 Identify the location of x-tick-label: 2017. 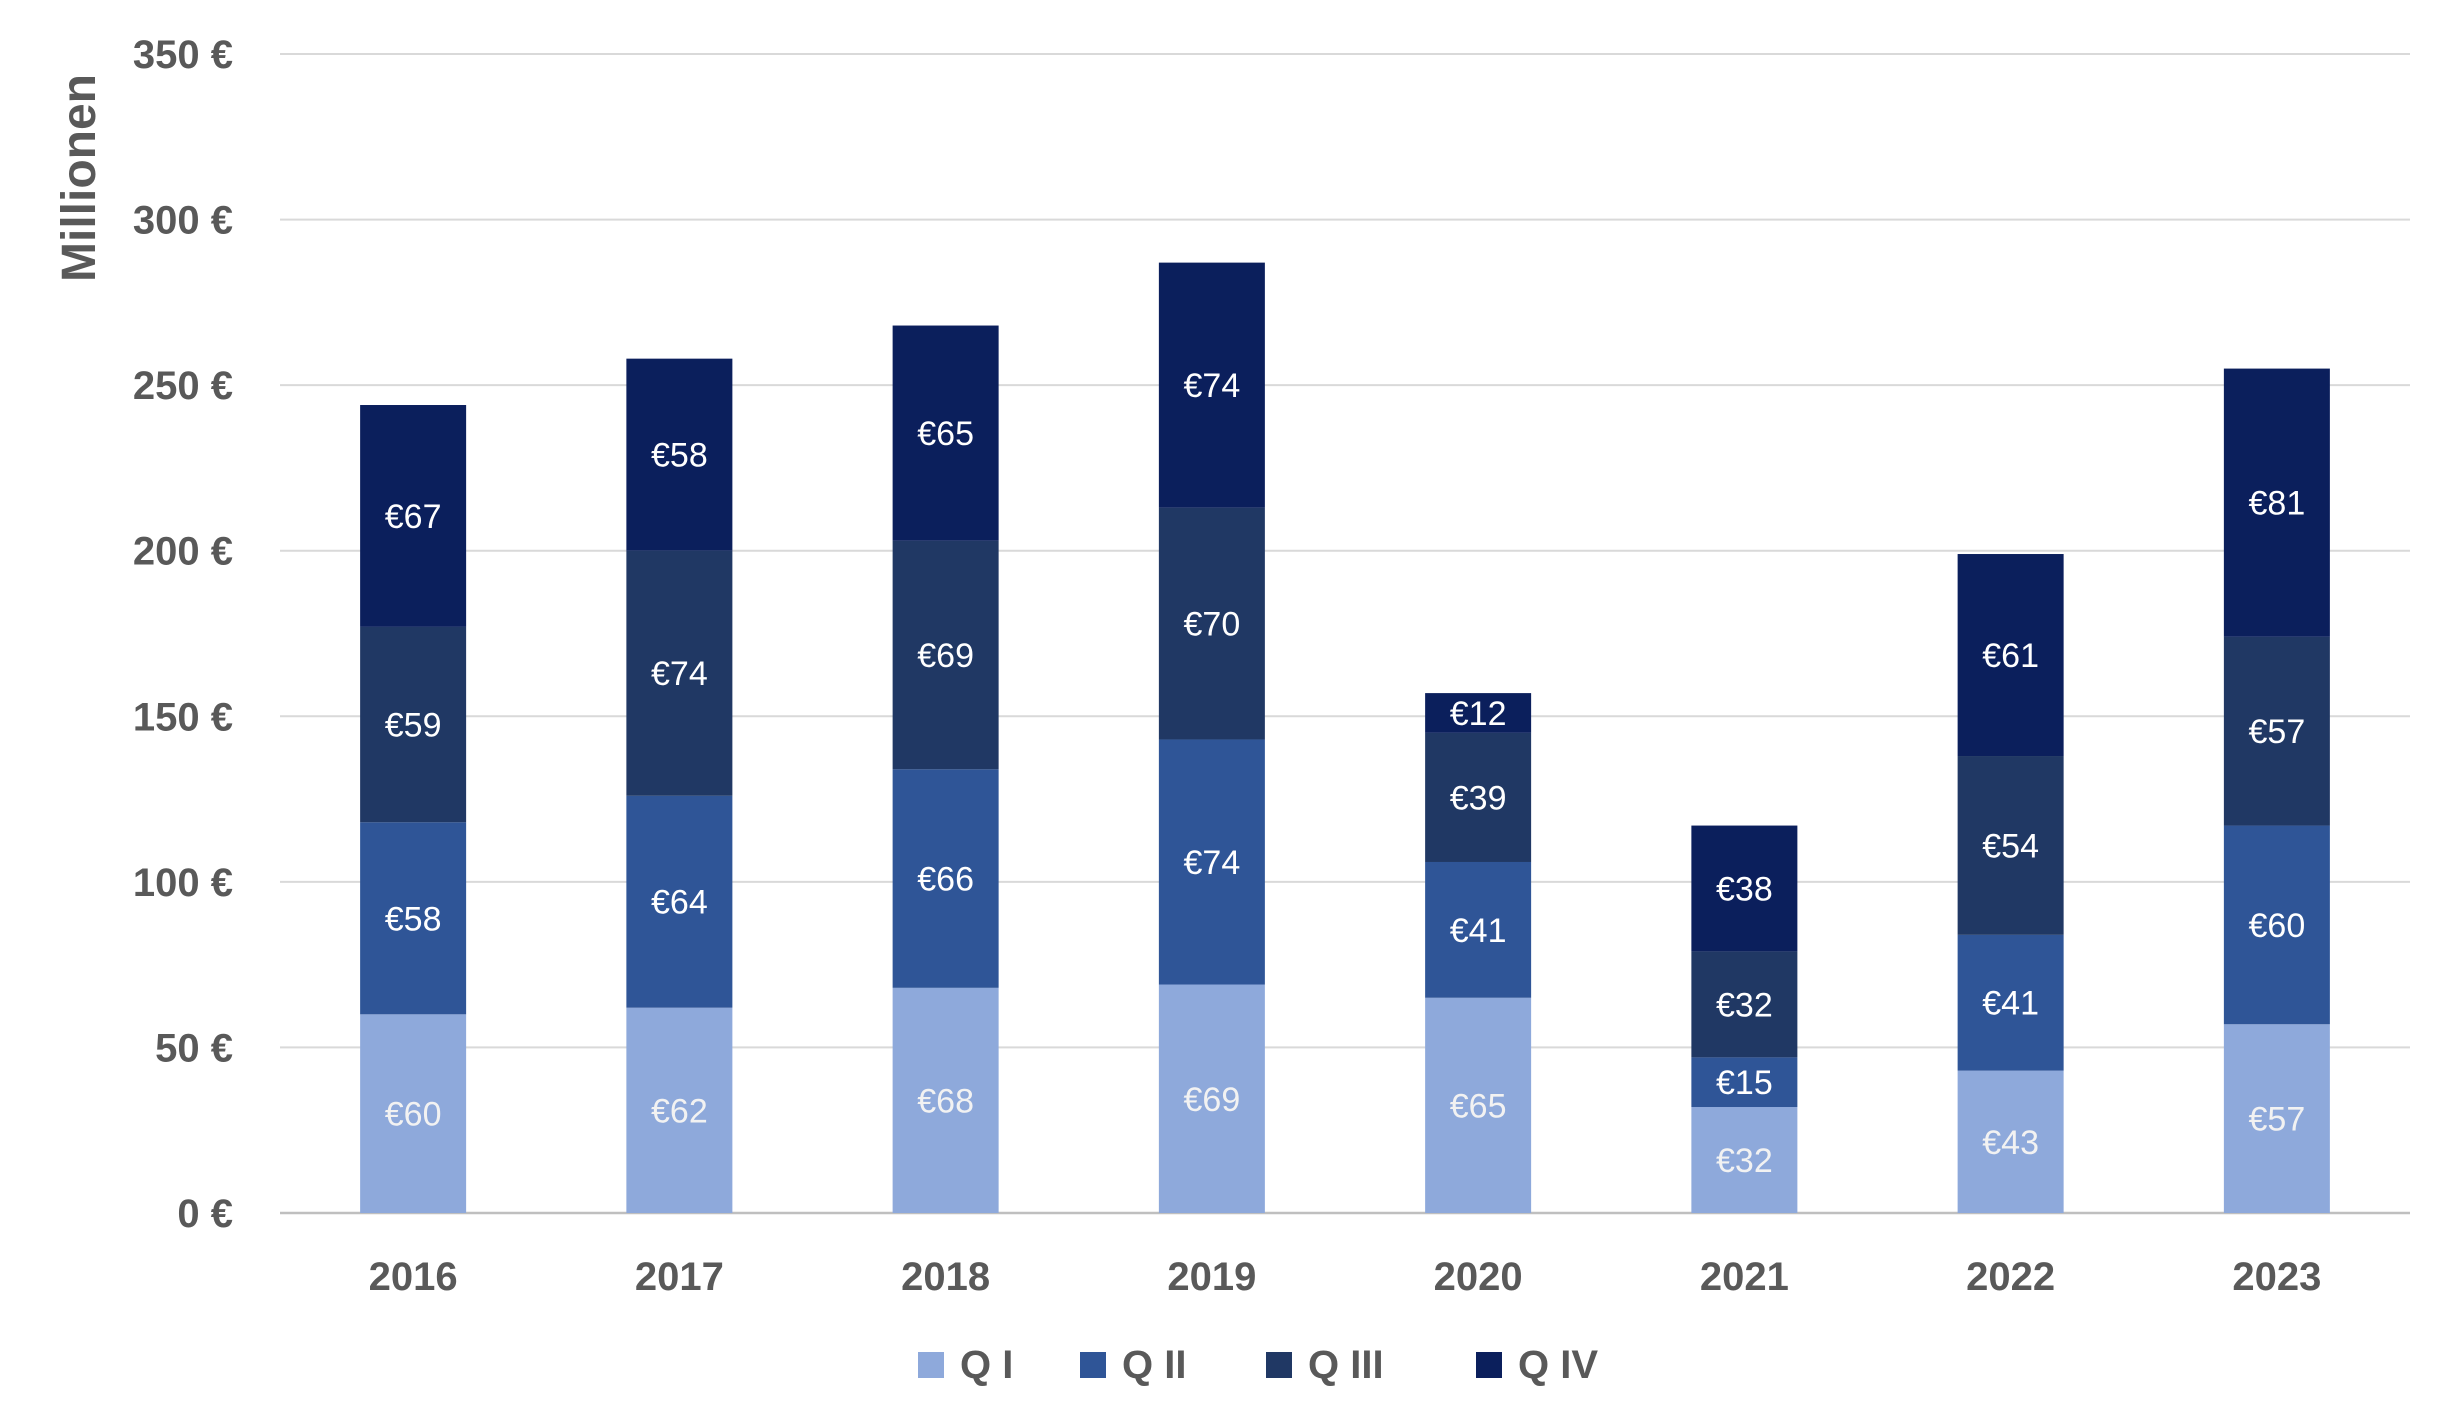
(679, 1277).